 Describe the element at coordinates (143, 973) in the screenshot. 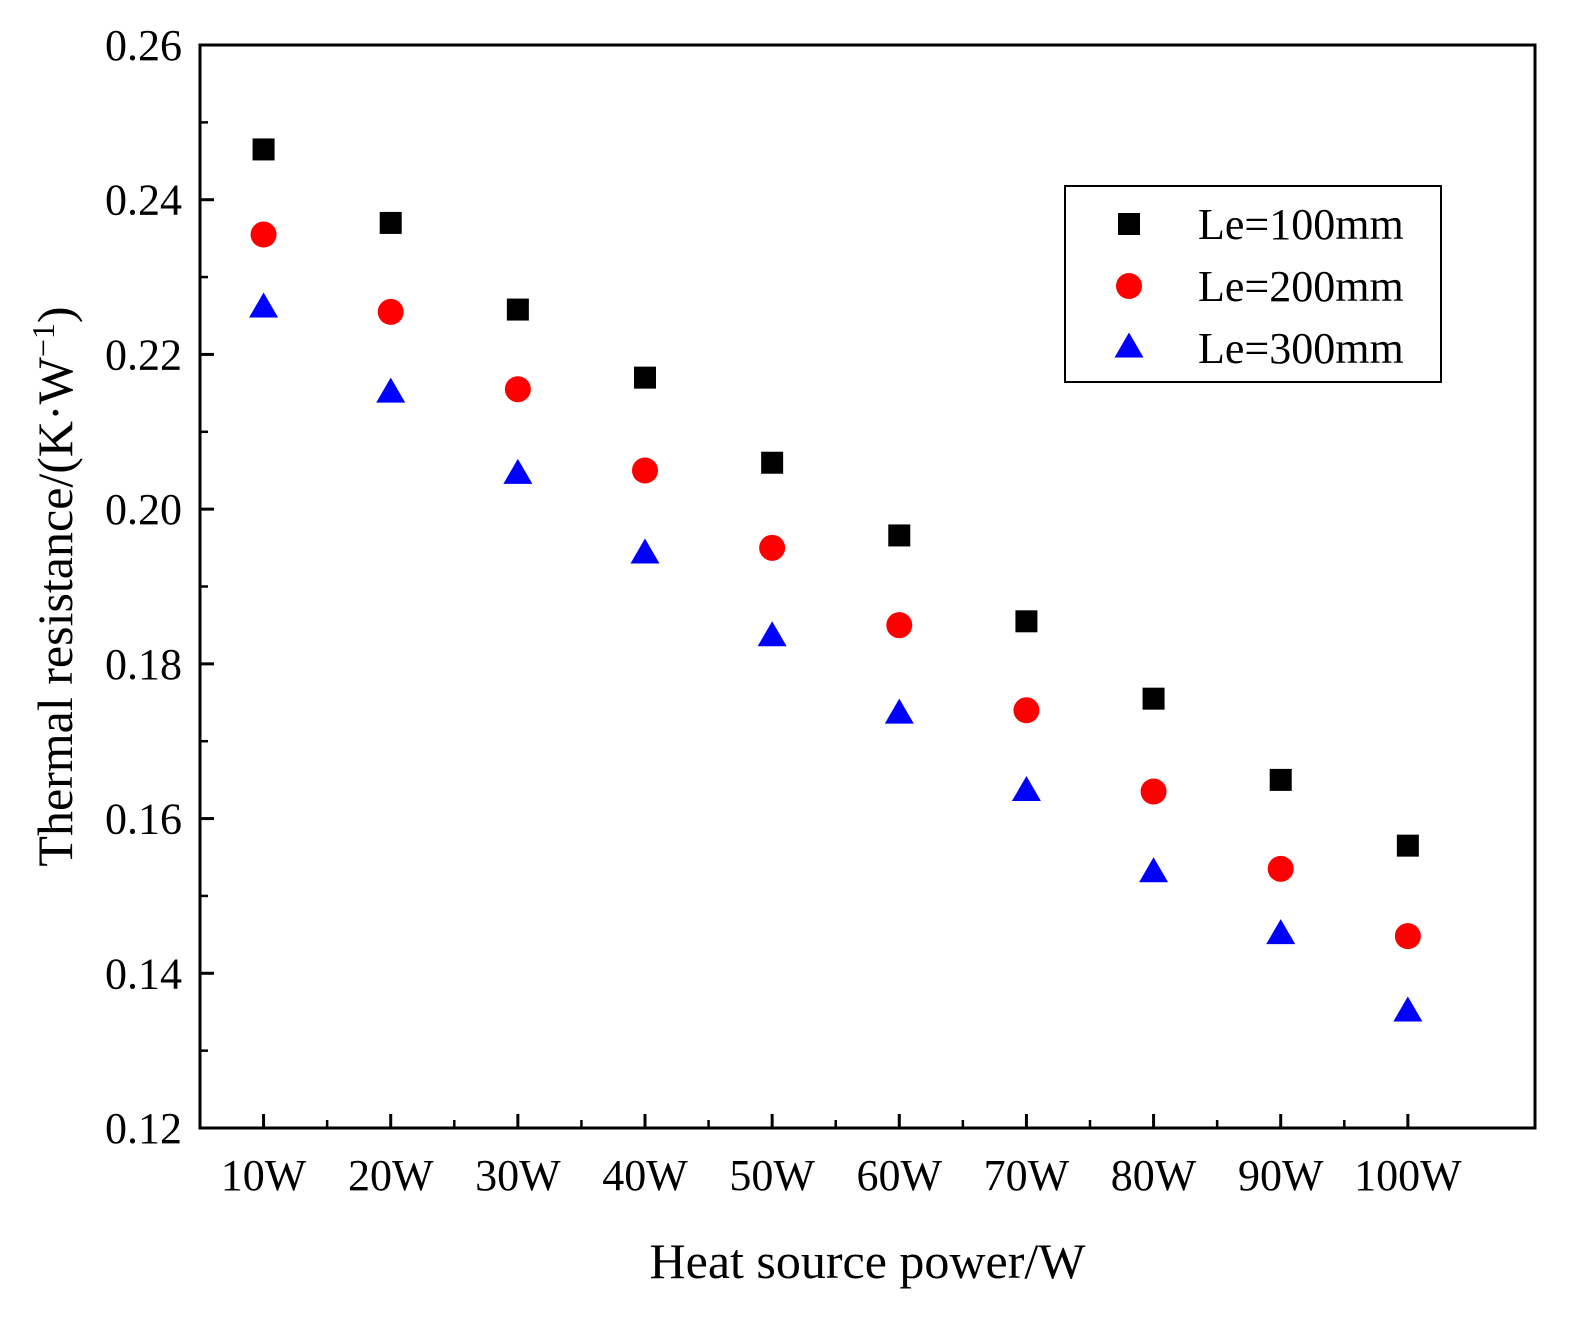

I see `y-tick-label: 0.14` at that location.